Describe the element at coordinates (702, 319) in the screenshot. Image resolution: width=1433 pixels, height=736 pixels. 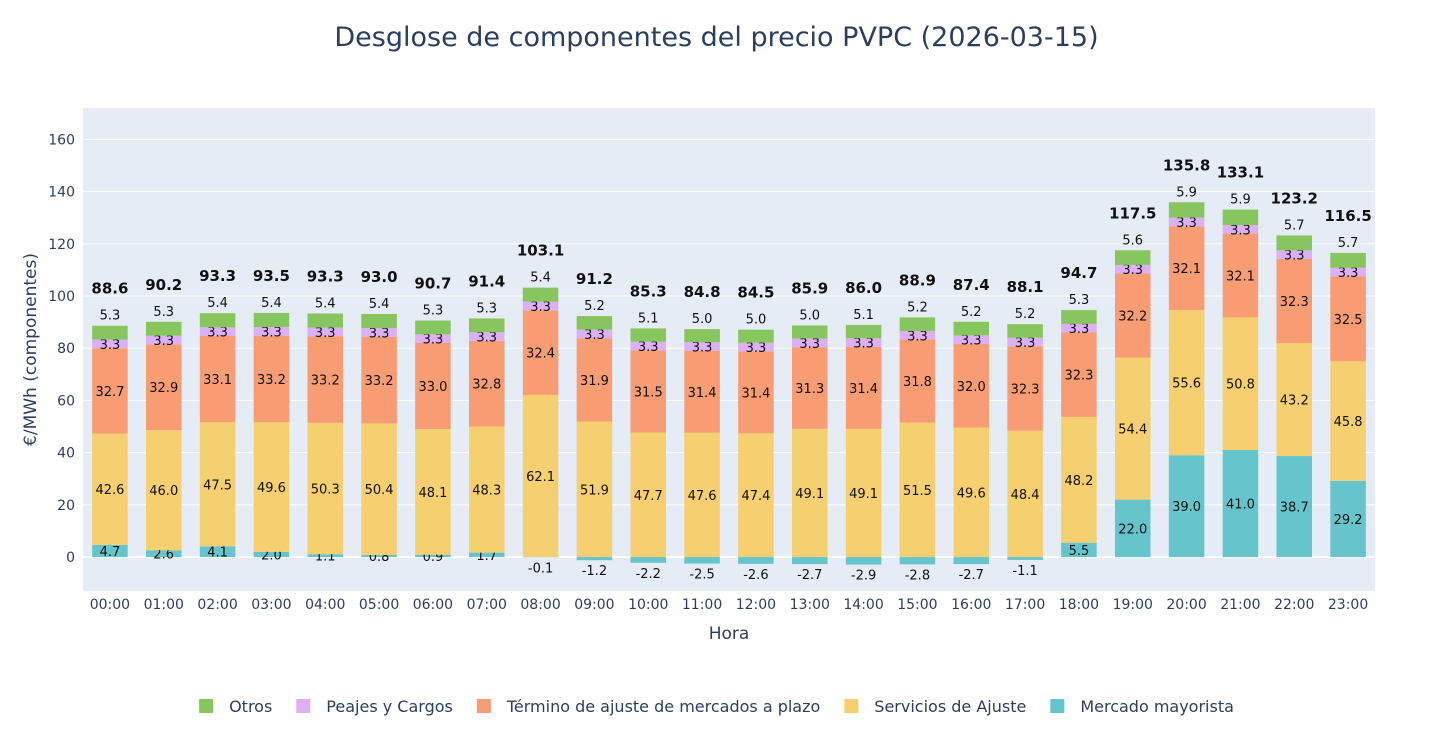
I see `segment-label: 5.0` at that location.